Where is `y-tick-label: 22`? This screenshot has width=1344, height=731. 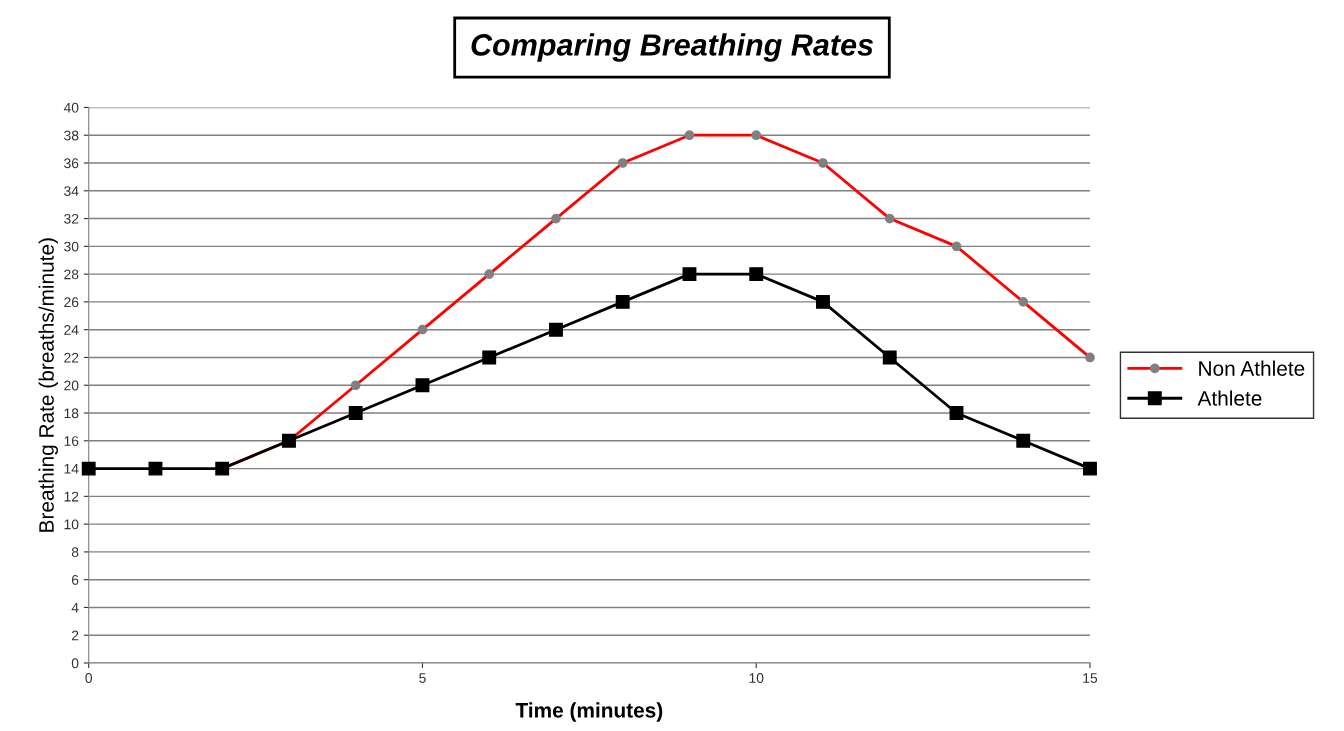
y-tick-label: 22 is located at coordinates (71, 357).